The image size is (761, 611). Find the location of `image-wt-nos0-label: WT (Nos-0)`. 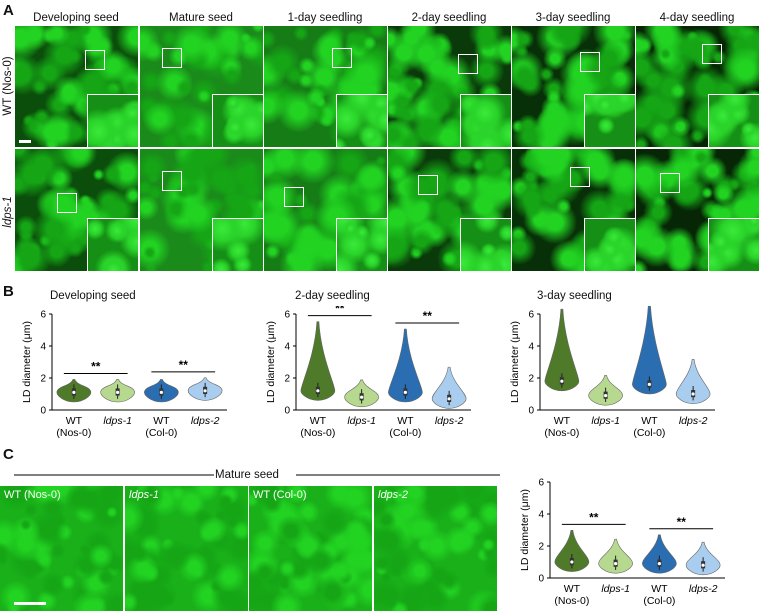

image-wt-nos0-label: WT (Nos-0) is located at coordinates (32, 495).